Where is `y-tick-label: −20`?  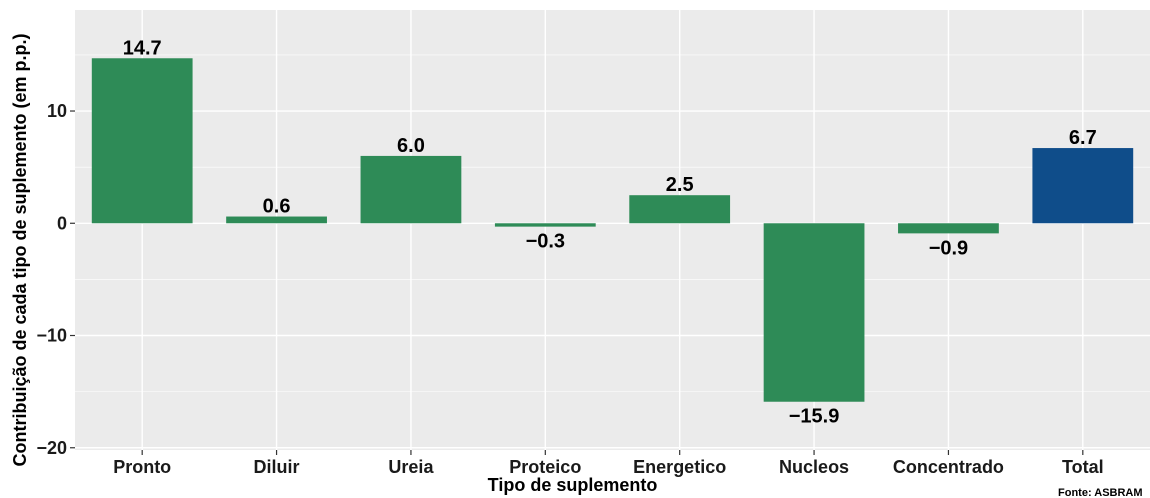 y-tick-label: −20 is located at coordinates (51, 448).